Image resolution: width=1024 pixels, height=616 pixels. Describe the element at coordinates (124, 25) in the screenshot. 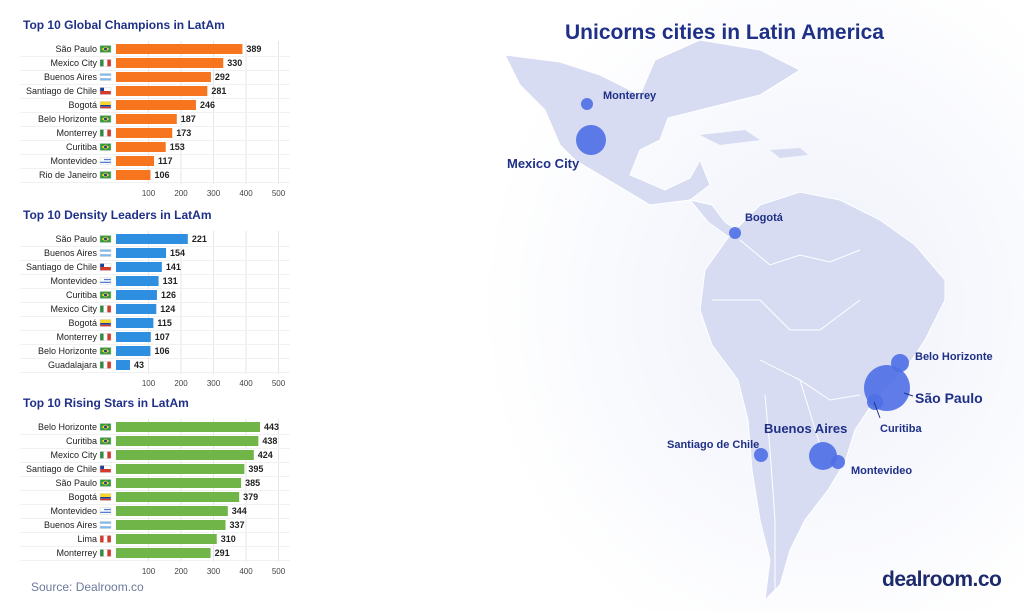

I see `chart-title: Top 10 Global Champions in LatAm` at that location.